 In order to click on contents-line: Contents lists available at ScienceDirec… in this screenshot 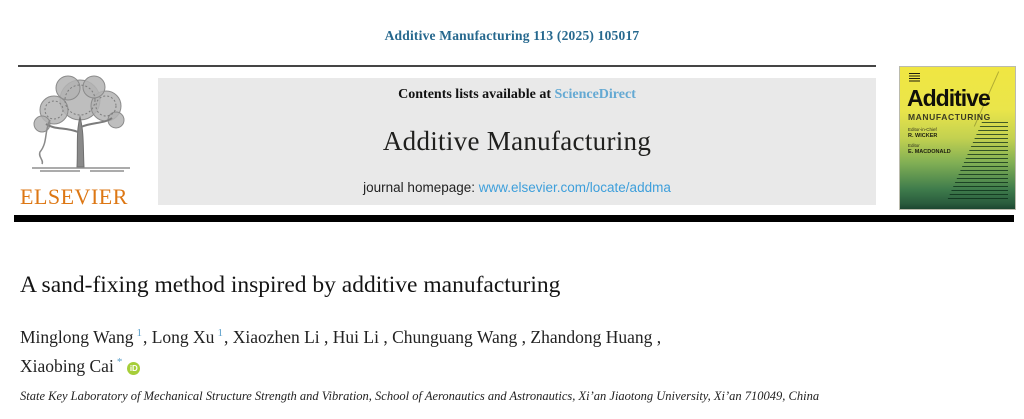, I will do `click(517, 95)`.